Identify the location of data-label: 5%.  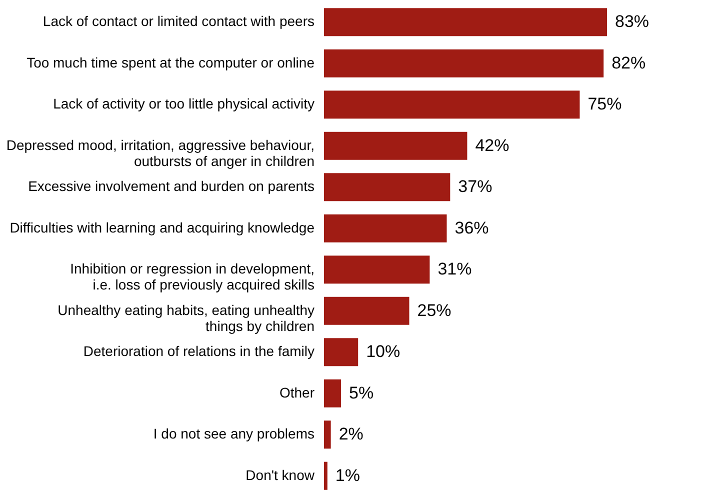
(361, 392).